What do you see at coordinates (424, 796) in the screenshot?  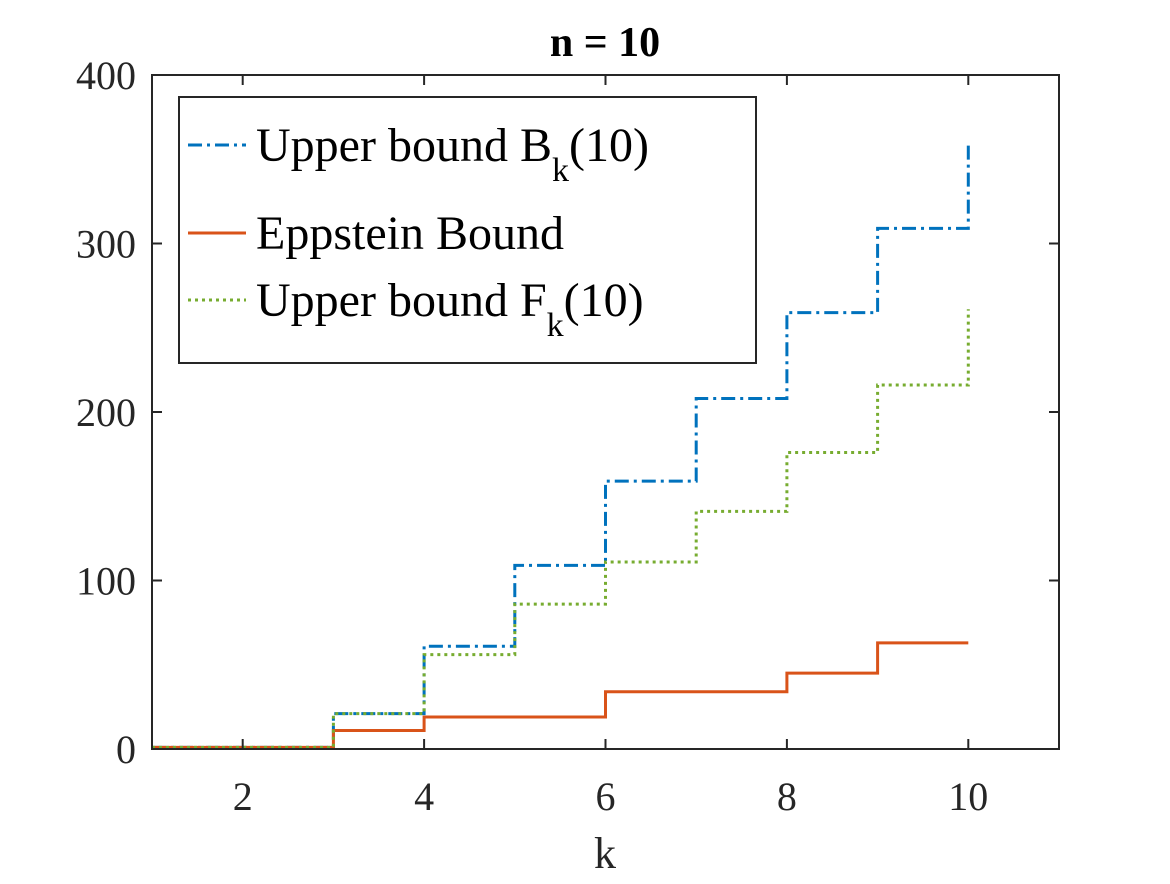 I see `x-tick-label: 4` at bounding box center [424, 796].